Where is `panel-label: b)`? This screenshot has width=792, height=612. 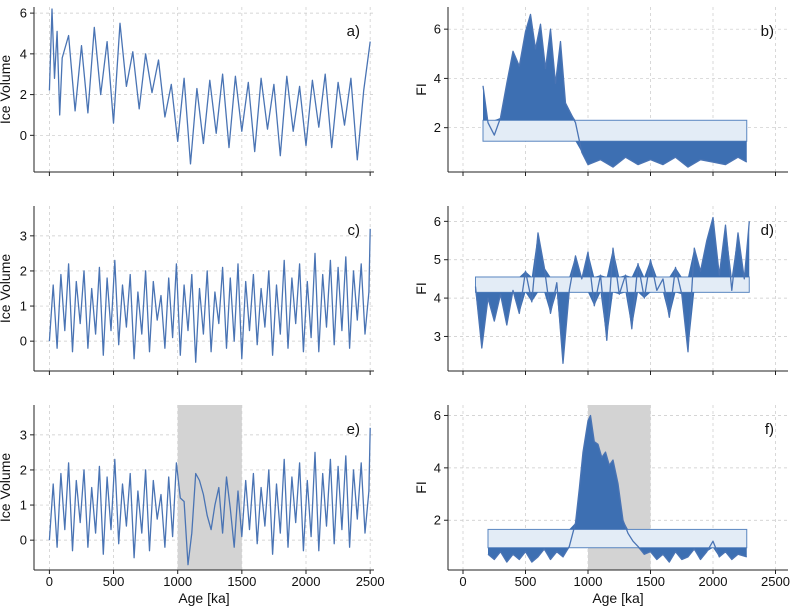 panel-label: b) is located at coordinates (767, 31).